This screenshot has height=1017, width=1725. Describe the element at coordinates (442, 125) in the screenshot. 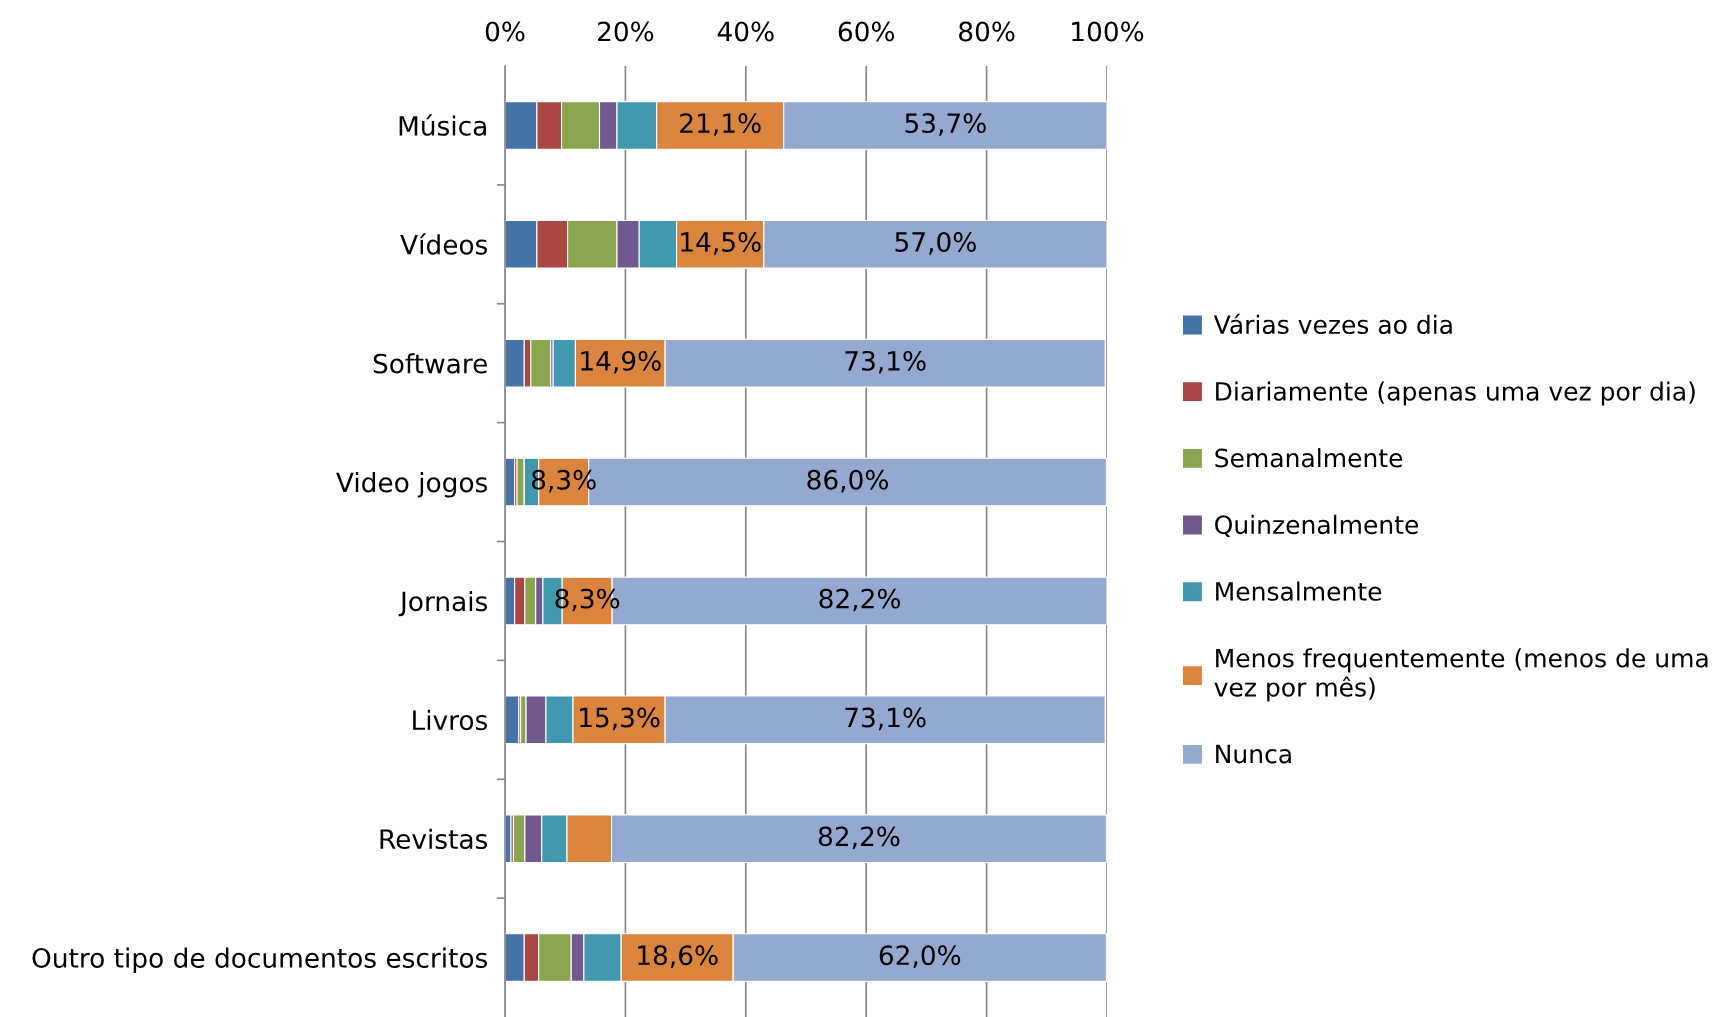

I see `y-tick-label: Música` at that location.